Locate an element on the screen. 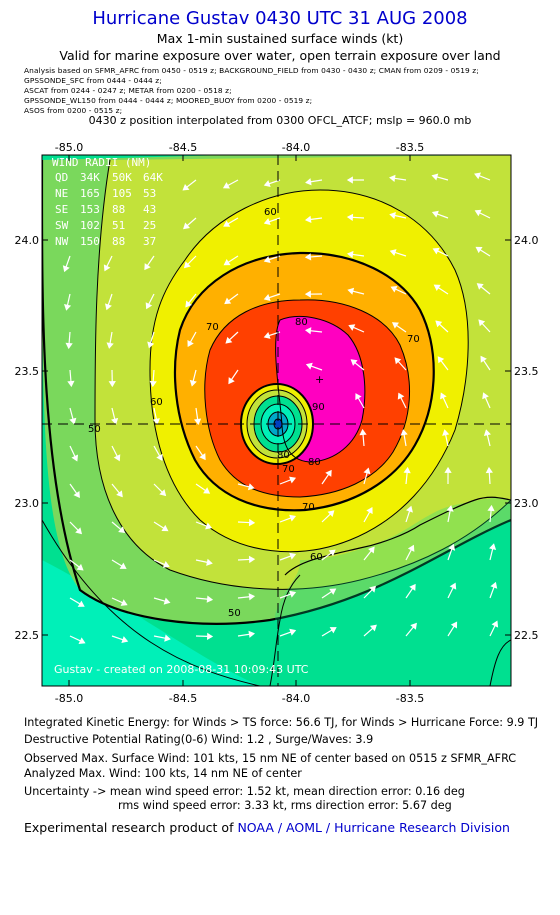  data-source-line: GPSSONDE_SFC from 0444 - 0444 z; is located at coordinates (93, 80).